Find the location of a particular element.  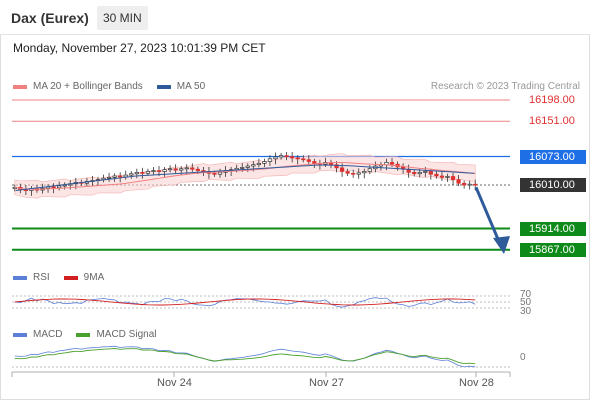

x-label-nov27: Nov 27 is located at coordinates (326, 383).